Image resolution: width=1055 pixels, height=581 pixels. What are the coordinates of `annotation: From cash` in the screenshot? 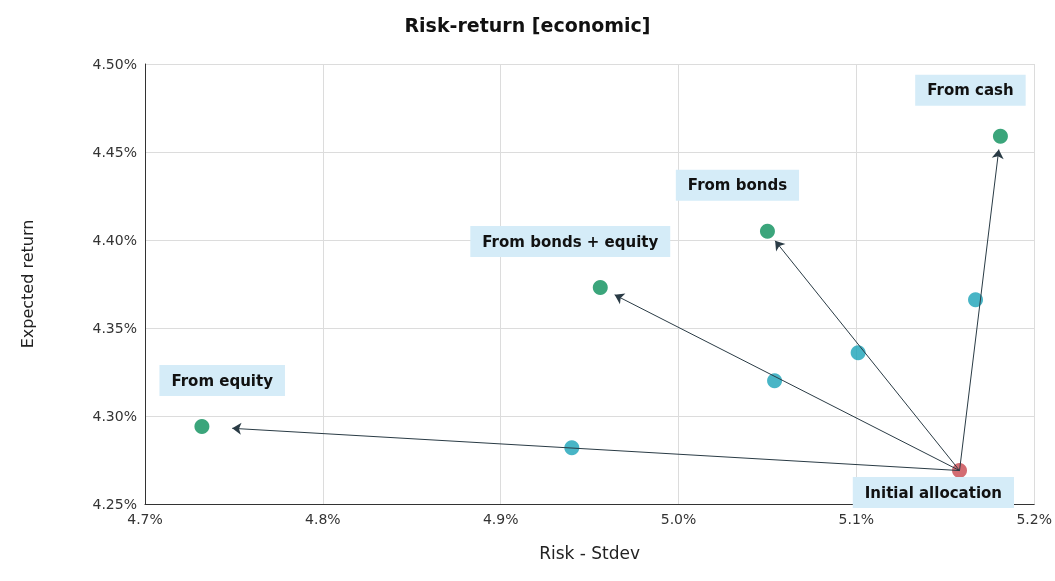 It's located at (970, 90).